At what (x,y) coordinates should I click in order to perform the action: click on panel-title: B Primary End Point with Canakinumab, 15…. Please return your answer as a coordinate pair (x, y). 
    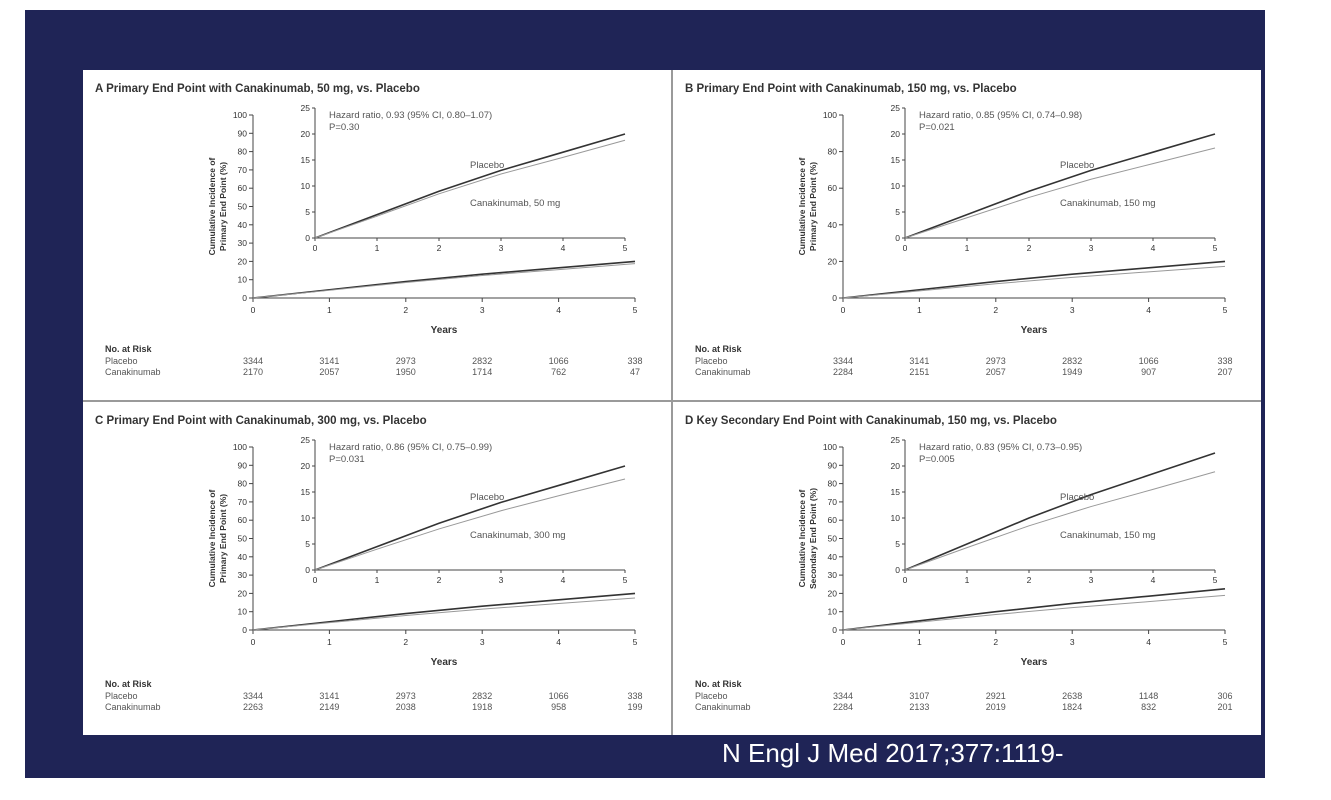
    Looking at the image, I should click on (851, 89).